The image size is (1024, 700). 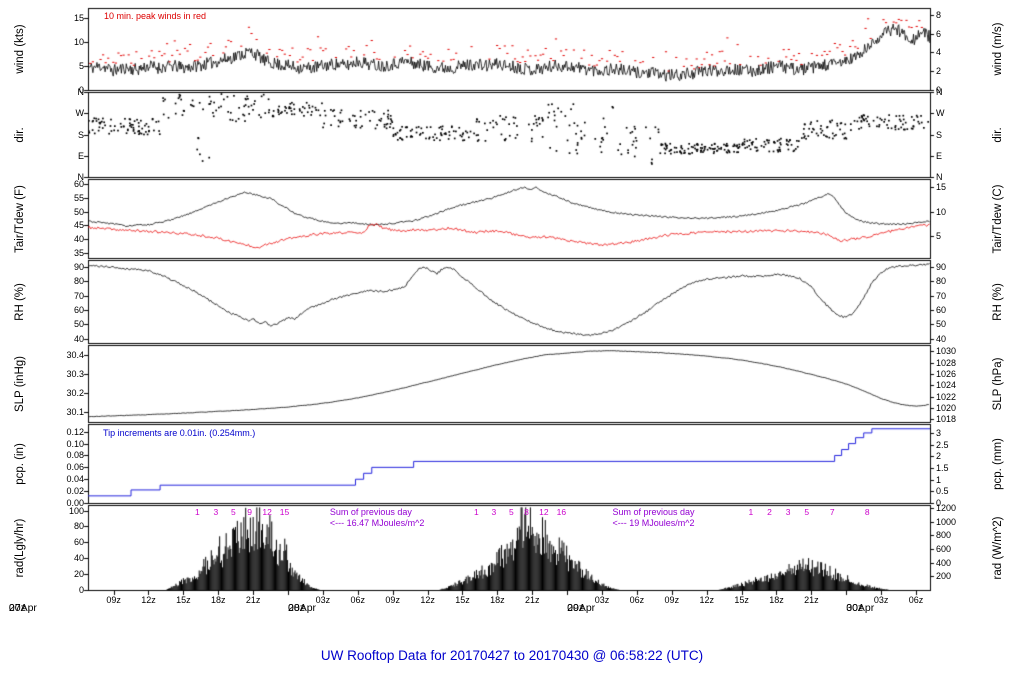 What do you see at coordinates (939, 71) in the screenshot?
I see `ytick-label-wind-right: 2` at bounding box center [939, 71].